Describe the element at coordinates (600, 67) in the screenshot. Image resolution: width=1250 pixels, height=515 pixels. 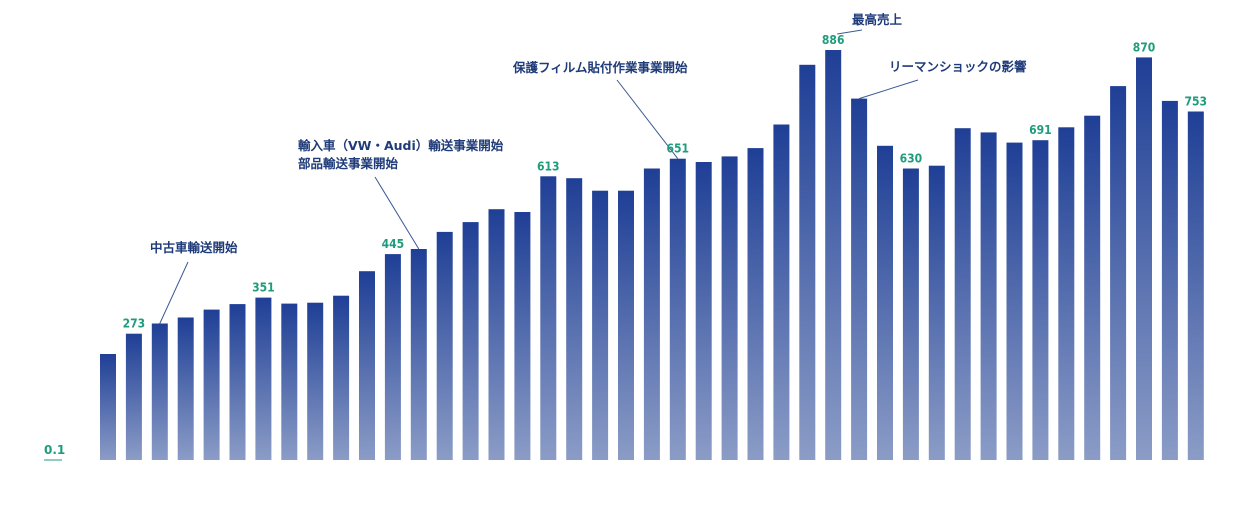
I see `annotation-text: 保護フィルム貼付作業事業開始` at that location.